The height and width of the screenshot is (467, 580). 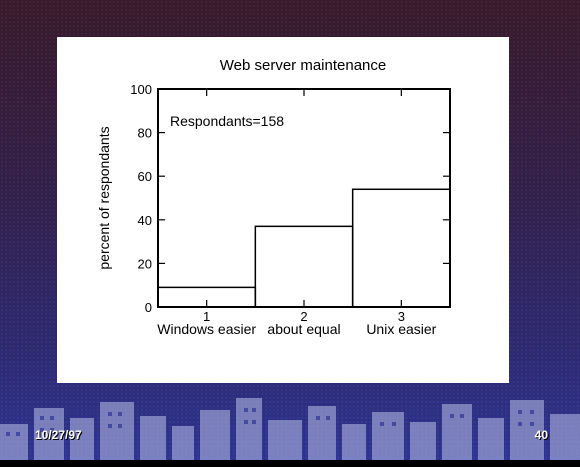 I want to click on bottom-black-bar, so click(x=290, y=463).